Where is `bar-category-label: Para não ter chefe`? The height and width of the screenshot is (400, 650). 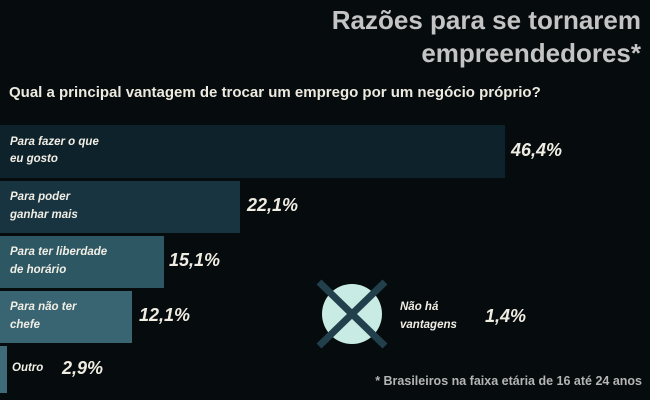
bar-category-label: Para não ter chefe is located at coordinates (43, 317).